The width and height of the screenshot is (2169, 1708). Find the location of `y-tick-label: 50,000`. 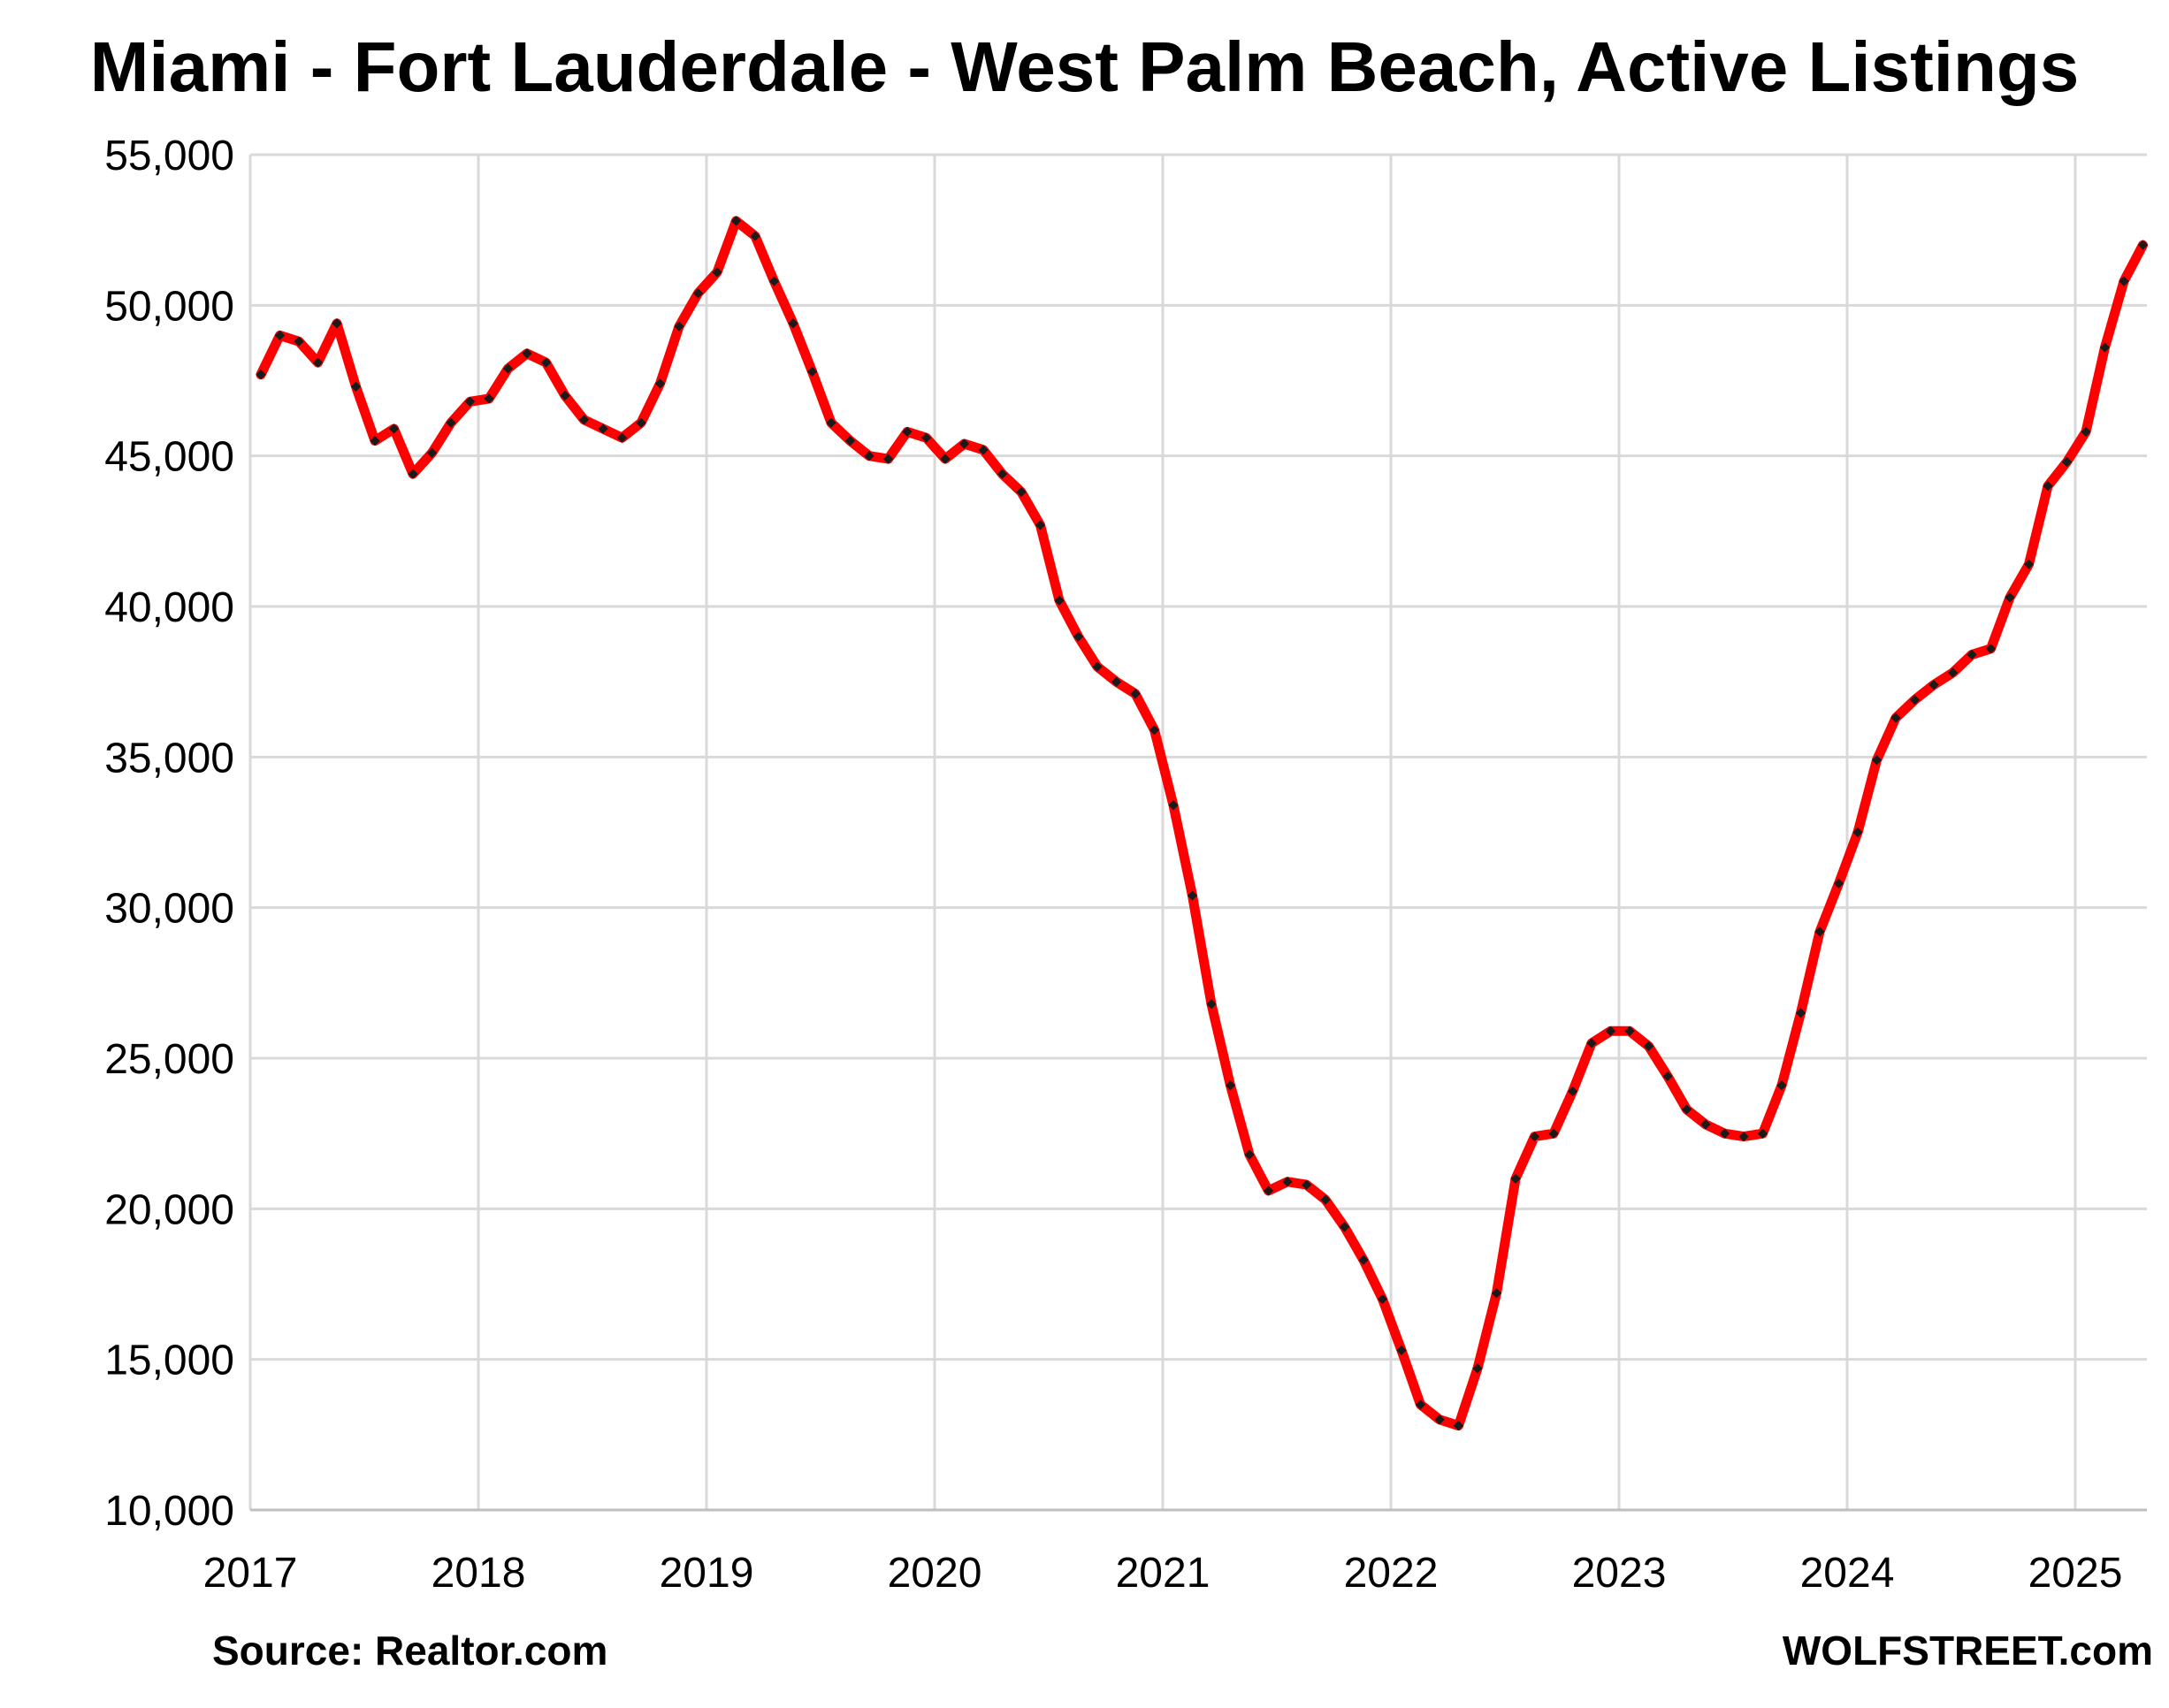

y-tick-label: 50,000 is located at coordinates (169, 306).